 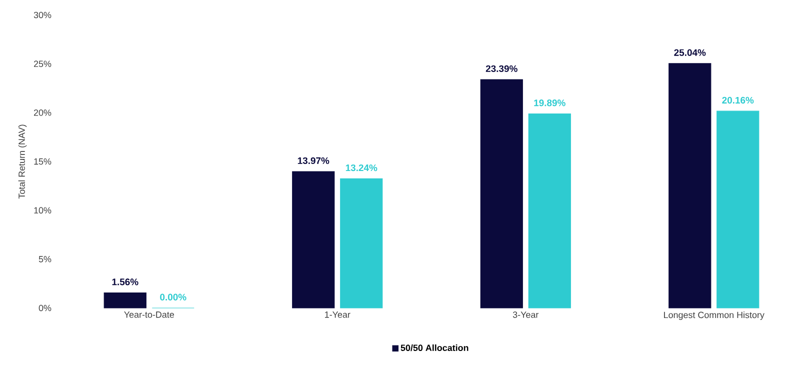 I want to click on y-tick-label: 0%, so click(x=45, y=308).